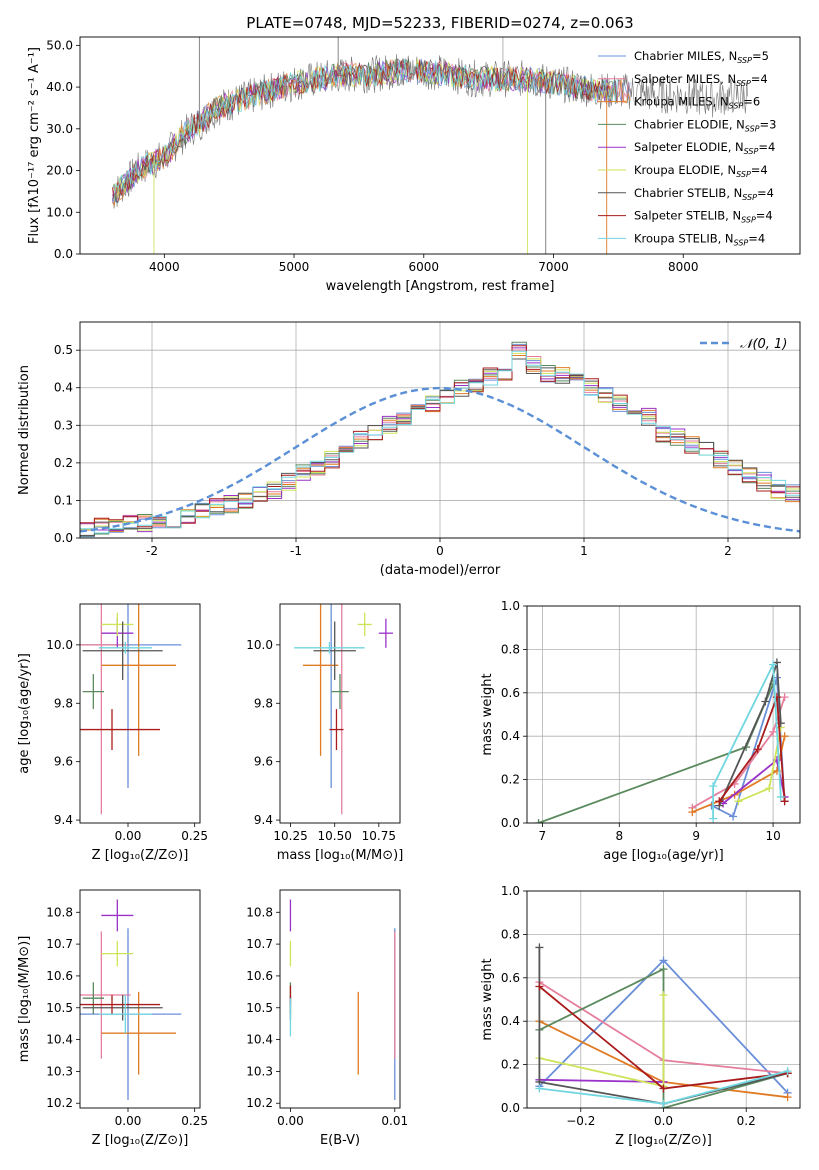 This screenshot has width=819, height=1170. I want to click on x-axis-label: (data-model)/error, so click(440, 570).